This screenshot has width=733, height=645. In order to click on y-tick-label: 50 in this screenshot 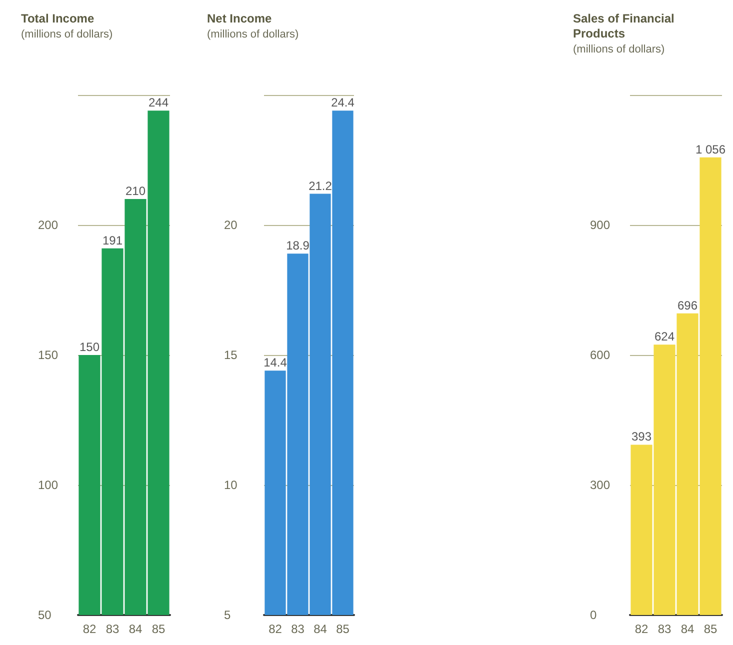, I will do `click(45, 615)`.